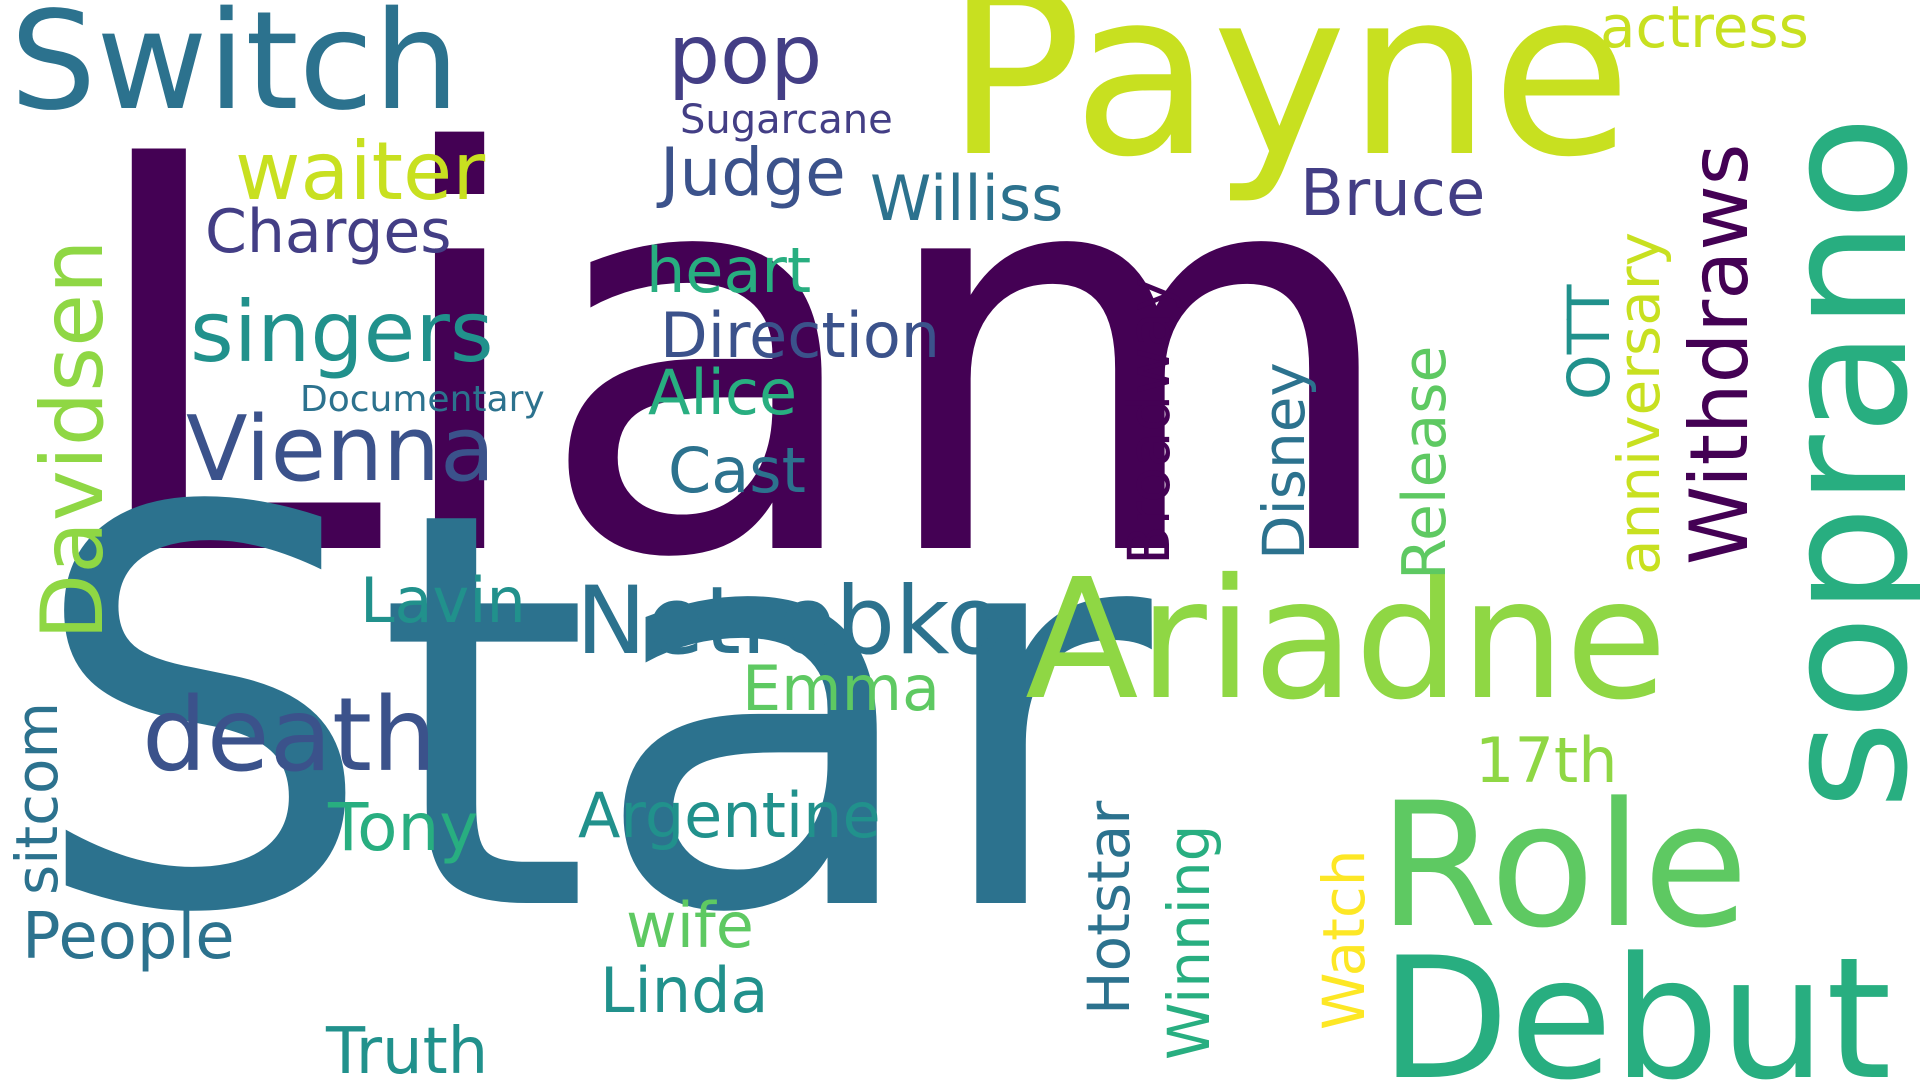 Image resolution: width=1920 pixels, height=1080 pixels. What do you see at coordinates (1189, 942) in the screenshot?
I see `word-winning: Winning` at bounding box center [1189, 942].